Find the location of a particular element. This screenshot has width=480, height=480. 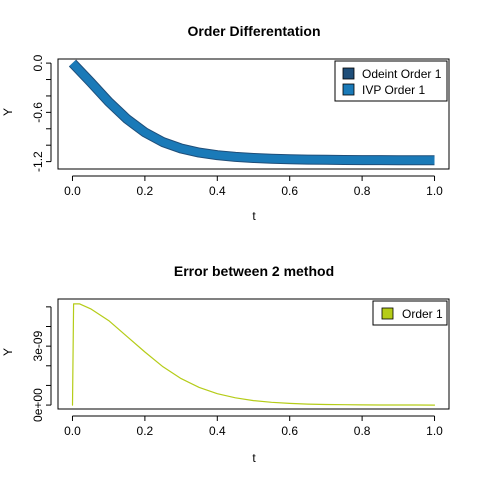

legend: Order 1 is located at coordinates (410, 313).